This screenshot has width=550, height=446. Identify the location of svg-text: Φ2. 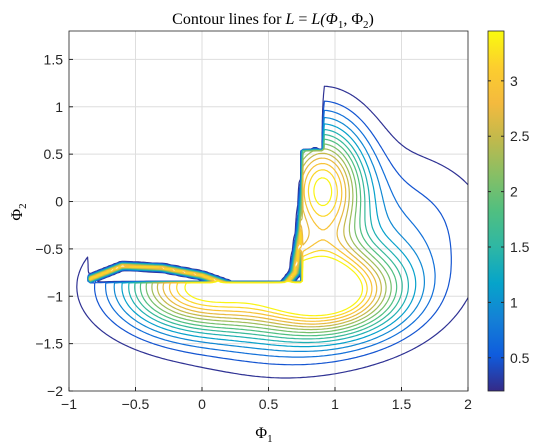
(19, 211).